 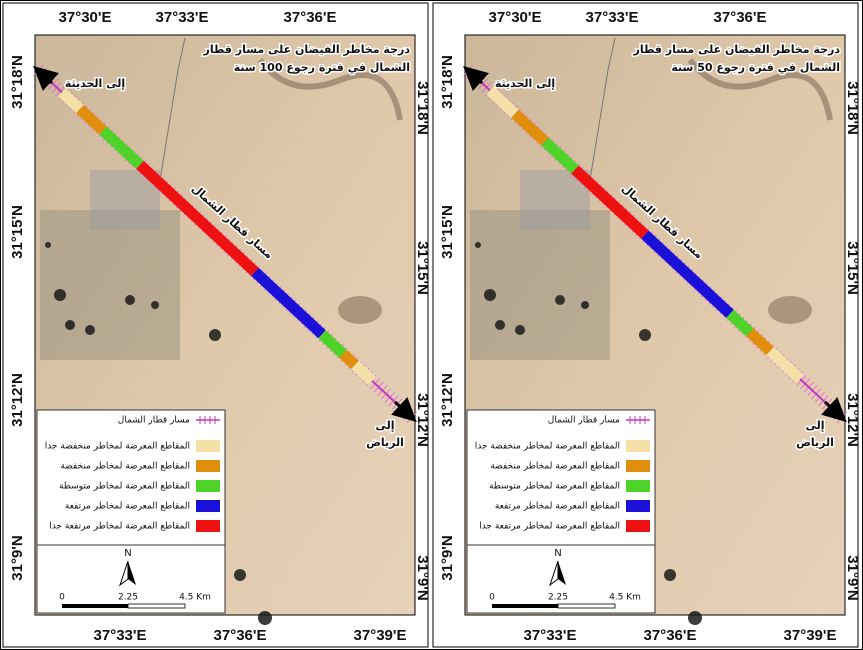 I want to click on legend-label: المقاطع المعرضة لمخاطر مرتفعة جدا, so click(x=119, y=527).